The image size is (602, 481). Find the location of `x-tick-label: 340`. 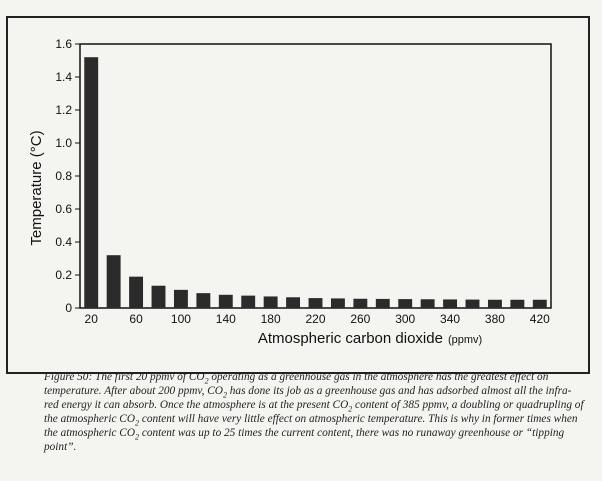

x-tick-label: 340 is located at coordinates (450, 319).